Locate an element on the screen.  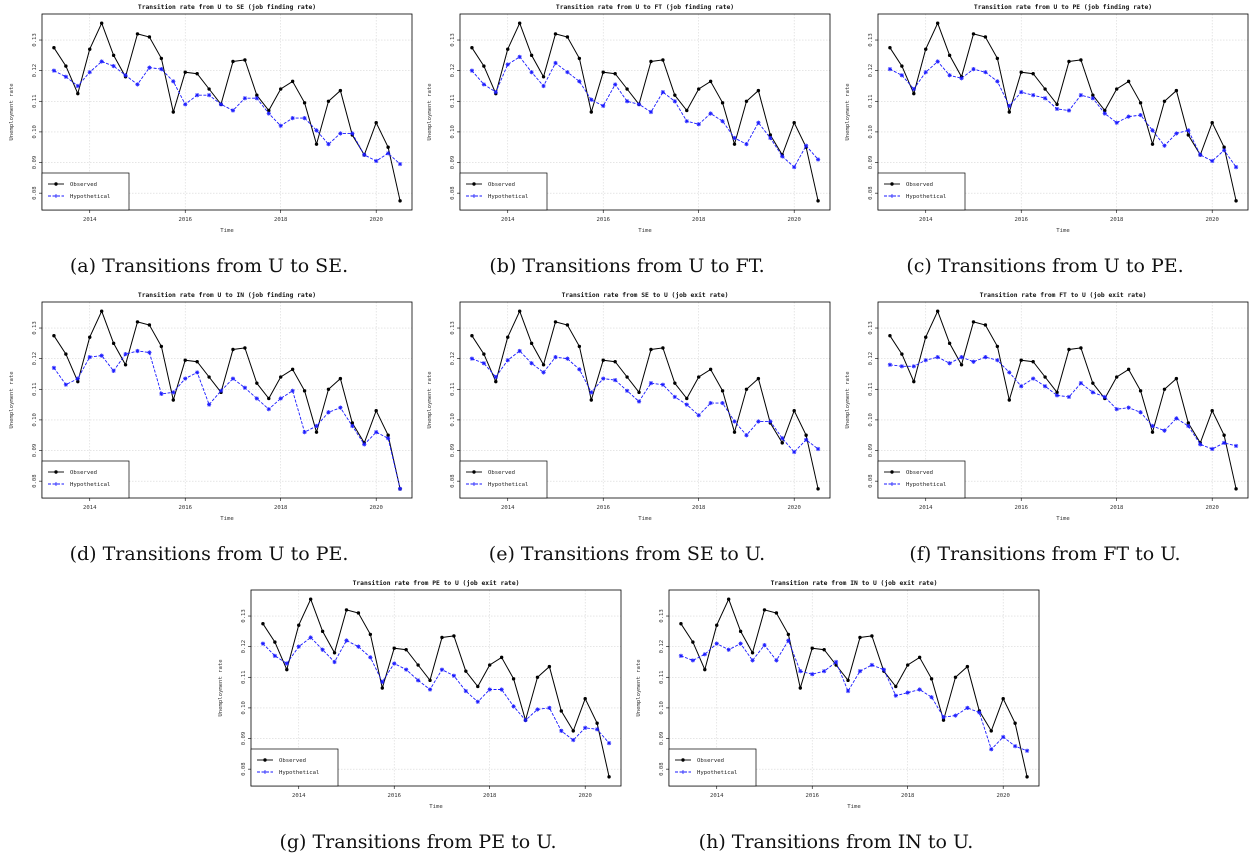
x-tick-label: 2020 is located at coordinates (375, 220).